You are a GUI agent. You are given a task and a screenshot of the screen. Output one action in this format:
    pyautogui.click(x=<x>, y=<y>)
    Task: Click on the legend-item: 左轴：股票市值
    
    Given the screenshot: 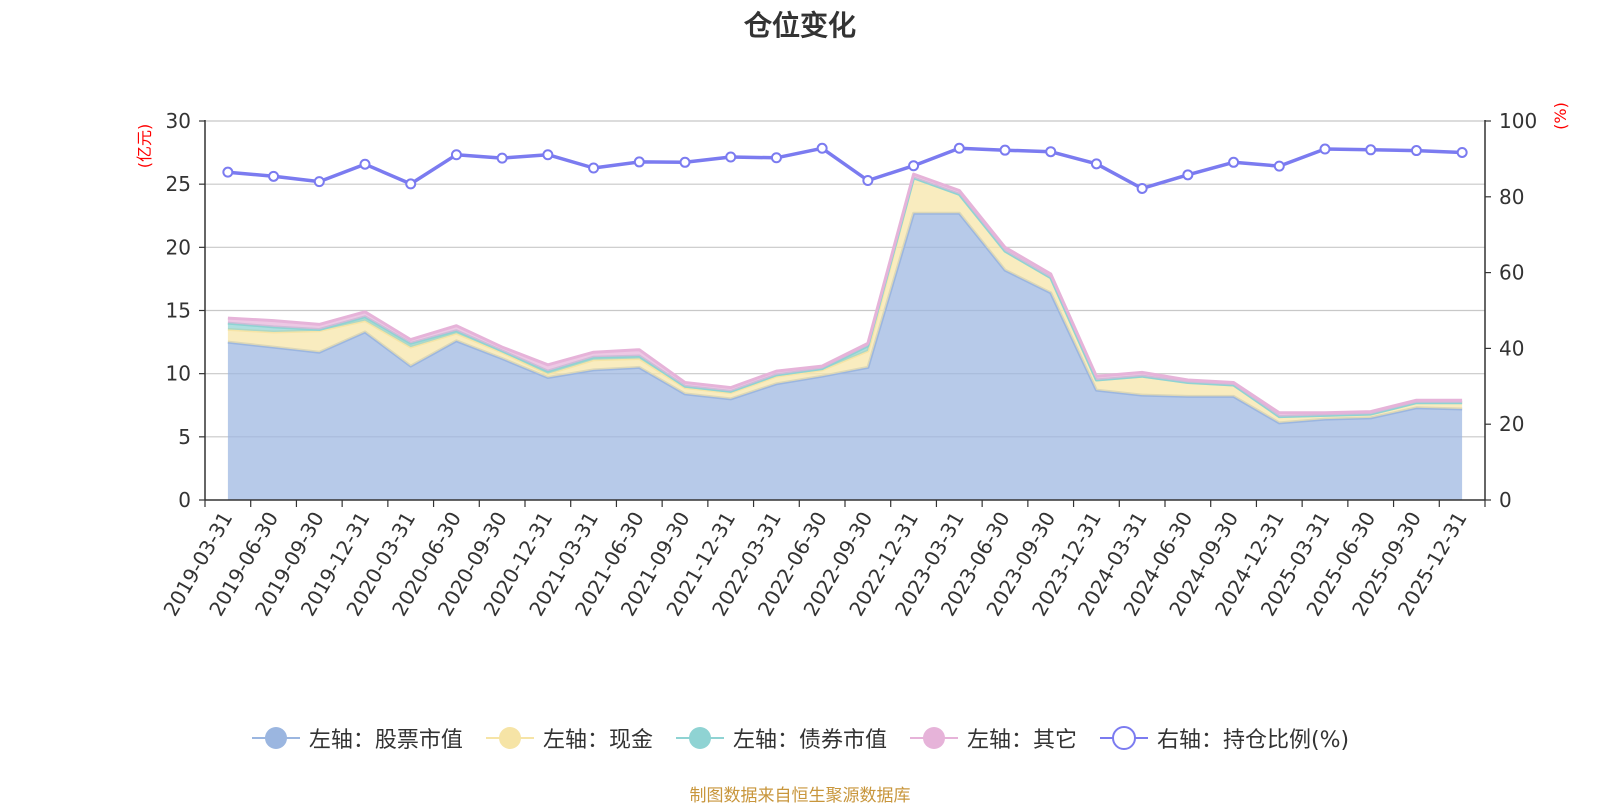 What is the action you would take?
    pyautogui.click(x=357, y=738)
    